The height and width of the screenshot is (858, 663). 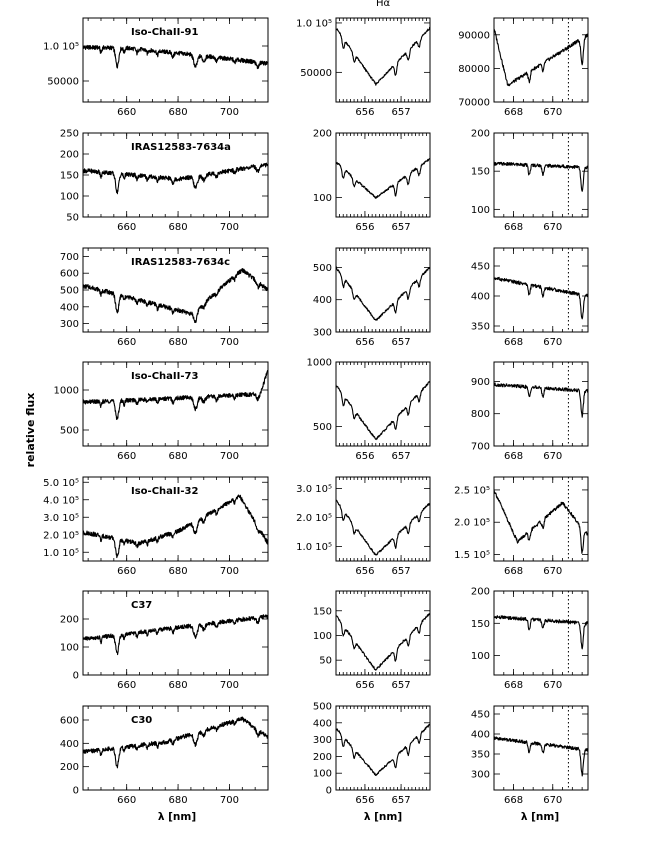 What do you see at coordinates (480, 715) in the screenshot?
I see `y-tick-label: 450` at bounding box center [480, 715].